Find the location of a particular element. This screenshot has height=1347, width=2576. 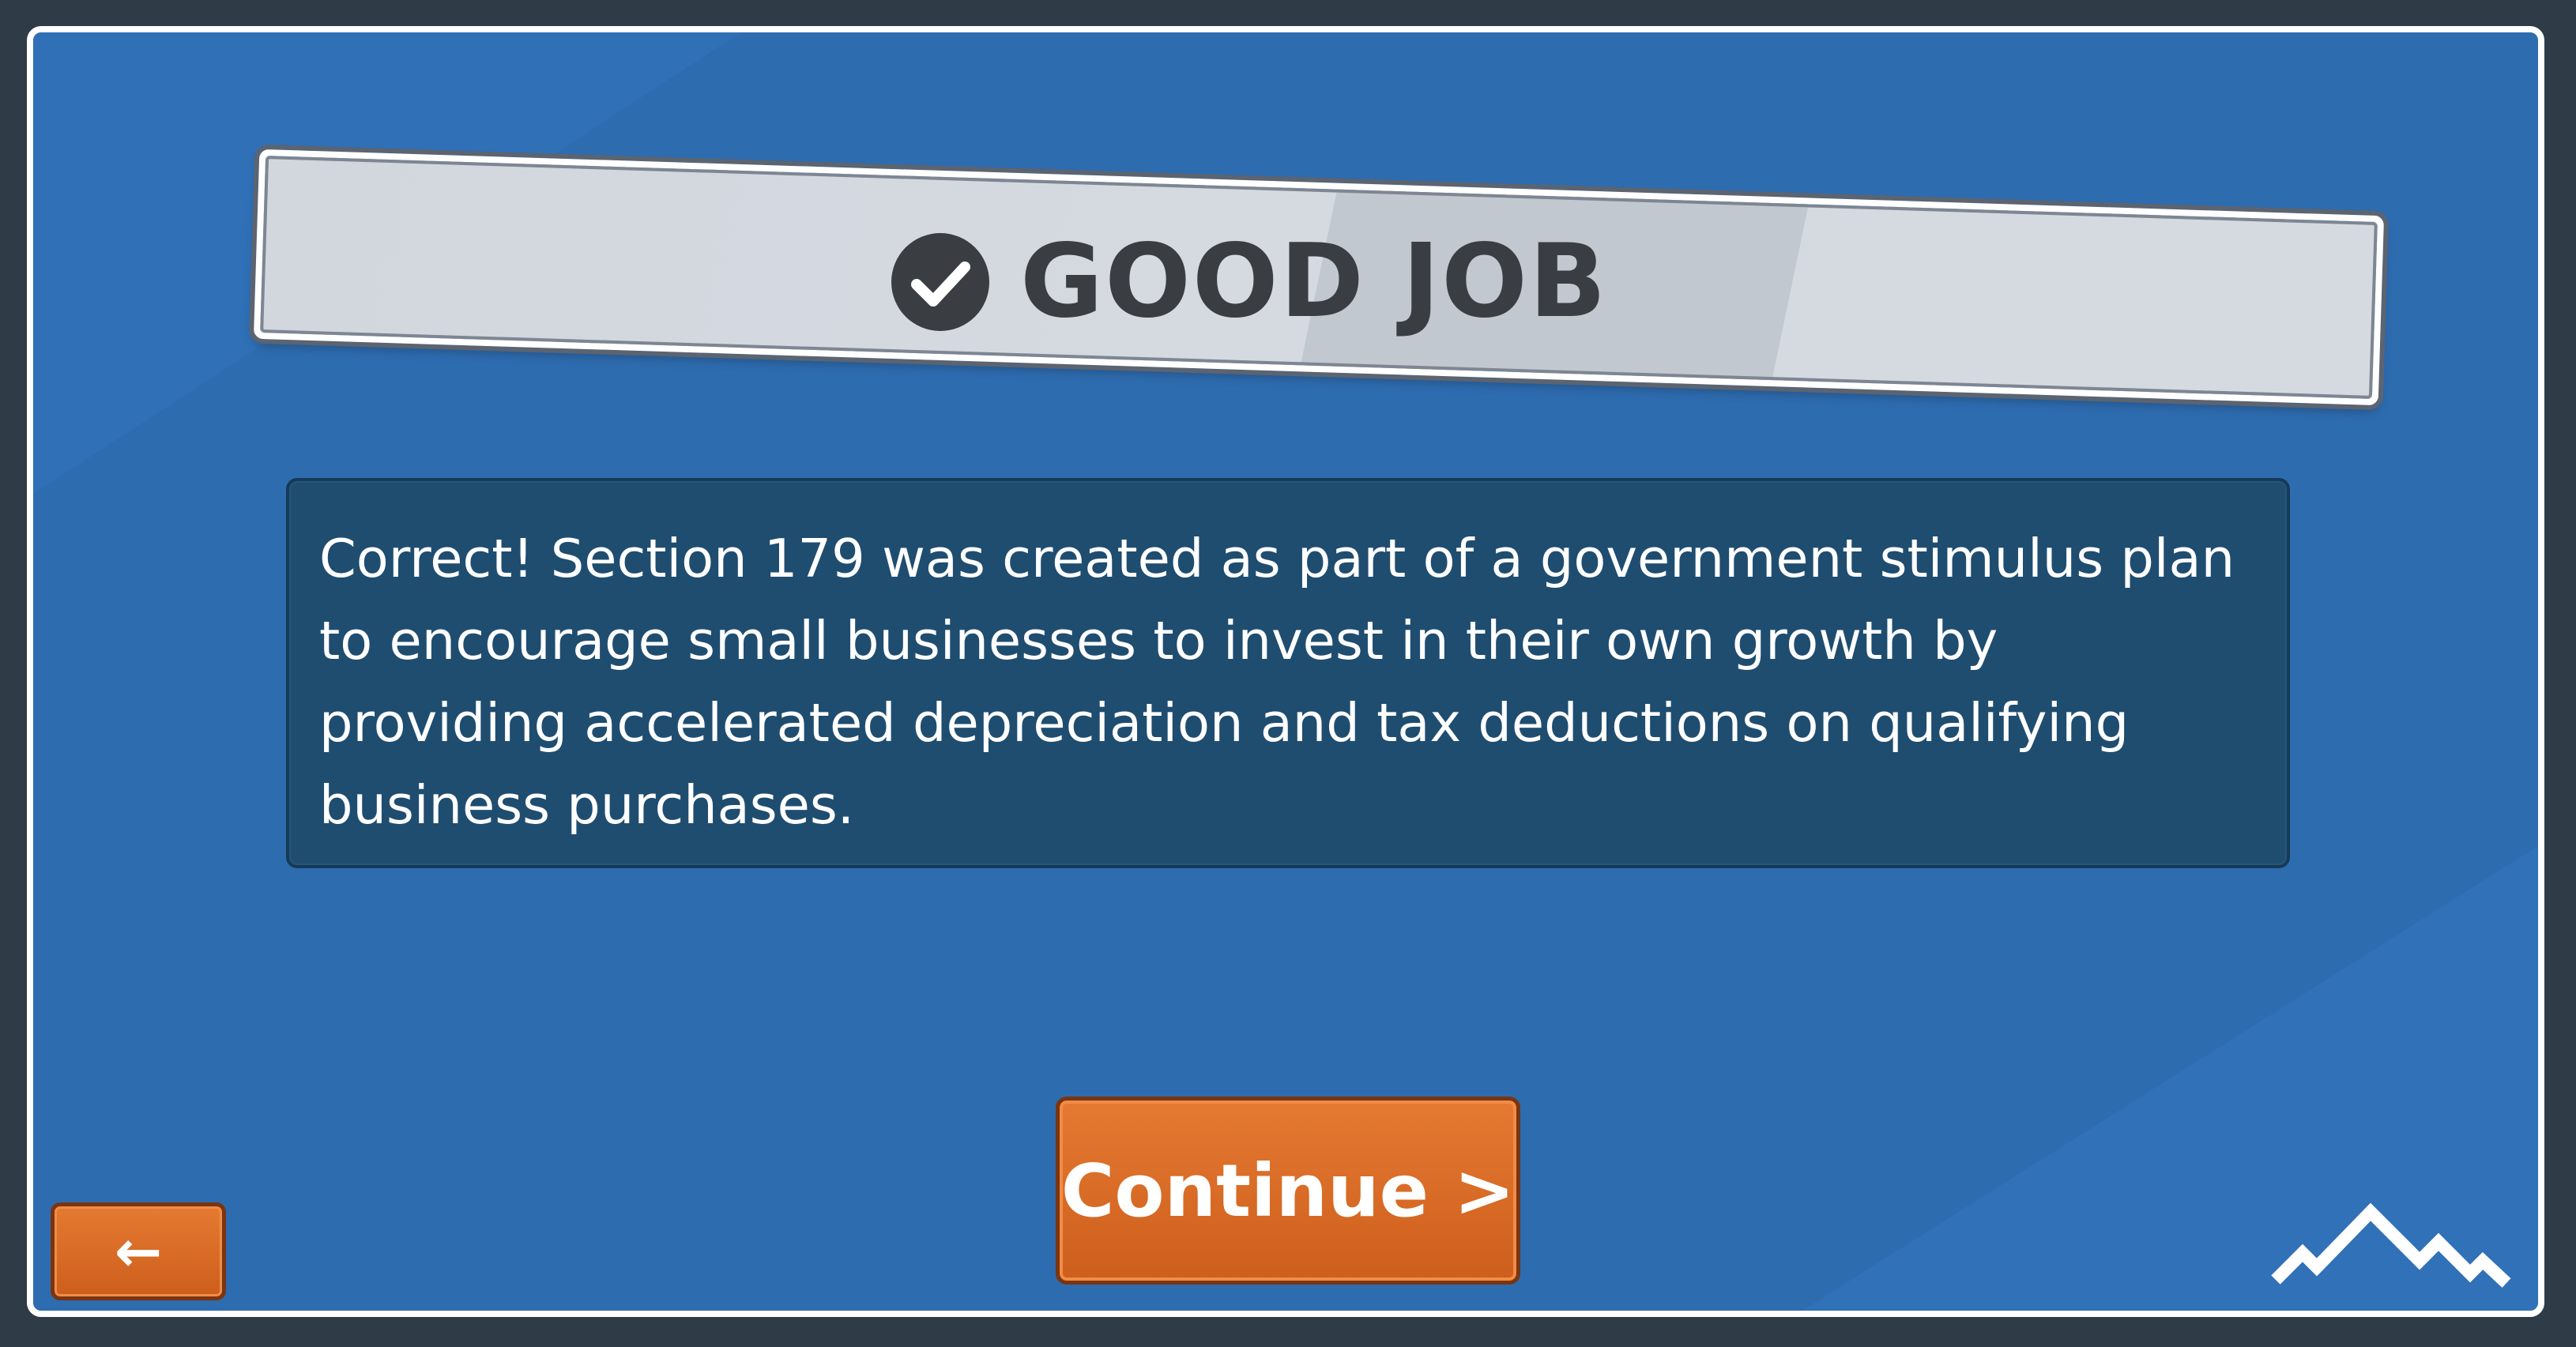

mountains-logo-icon is located at coordinates (2391, 1245).